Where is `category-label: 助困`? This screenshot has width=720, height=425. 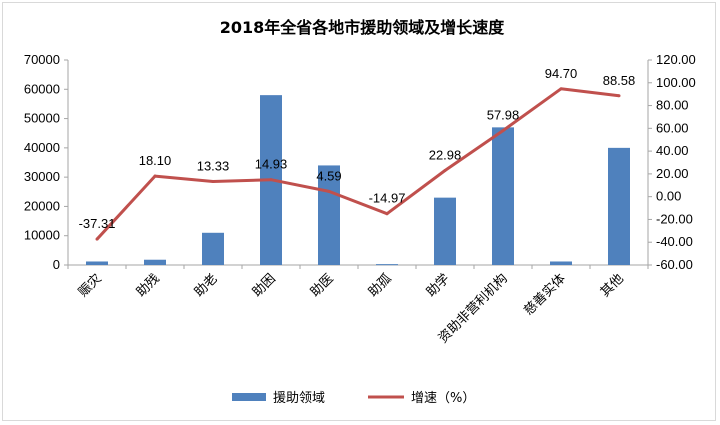 category-label: 助困 is located at coordinates (264, 285).